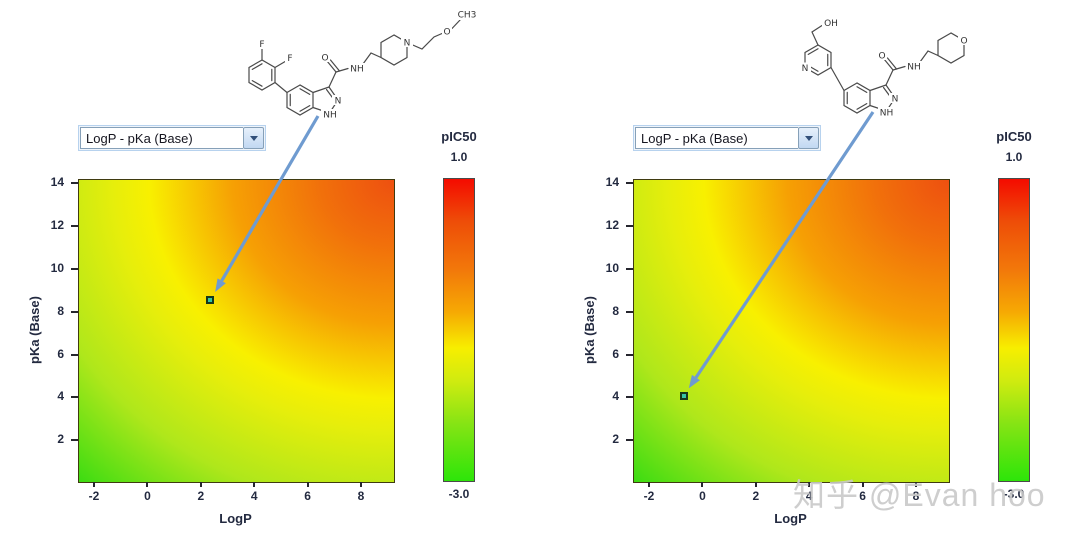 This screenshot has height=537, width=1080. I want to click on molecule-structure-right: OH N O NH N NH O, so click(892, 66).